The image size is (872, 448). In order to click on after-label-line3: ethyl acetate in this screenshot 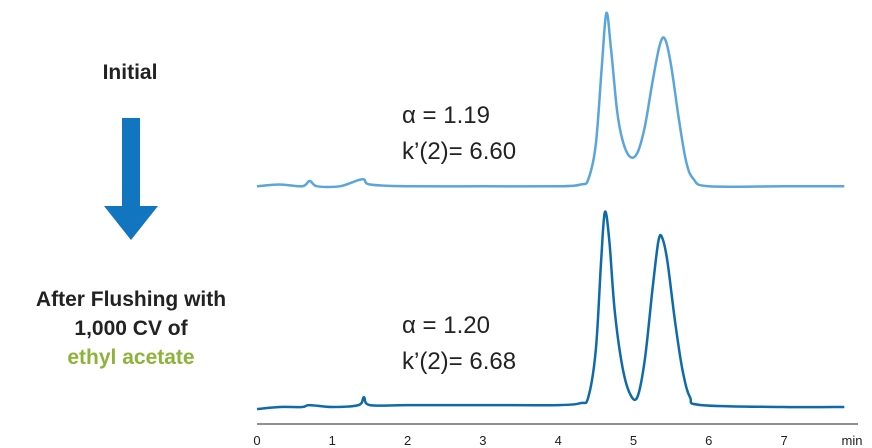, I will do `click(131, 357)`.